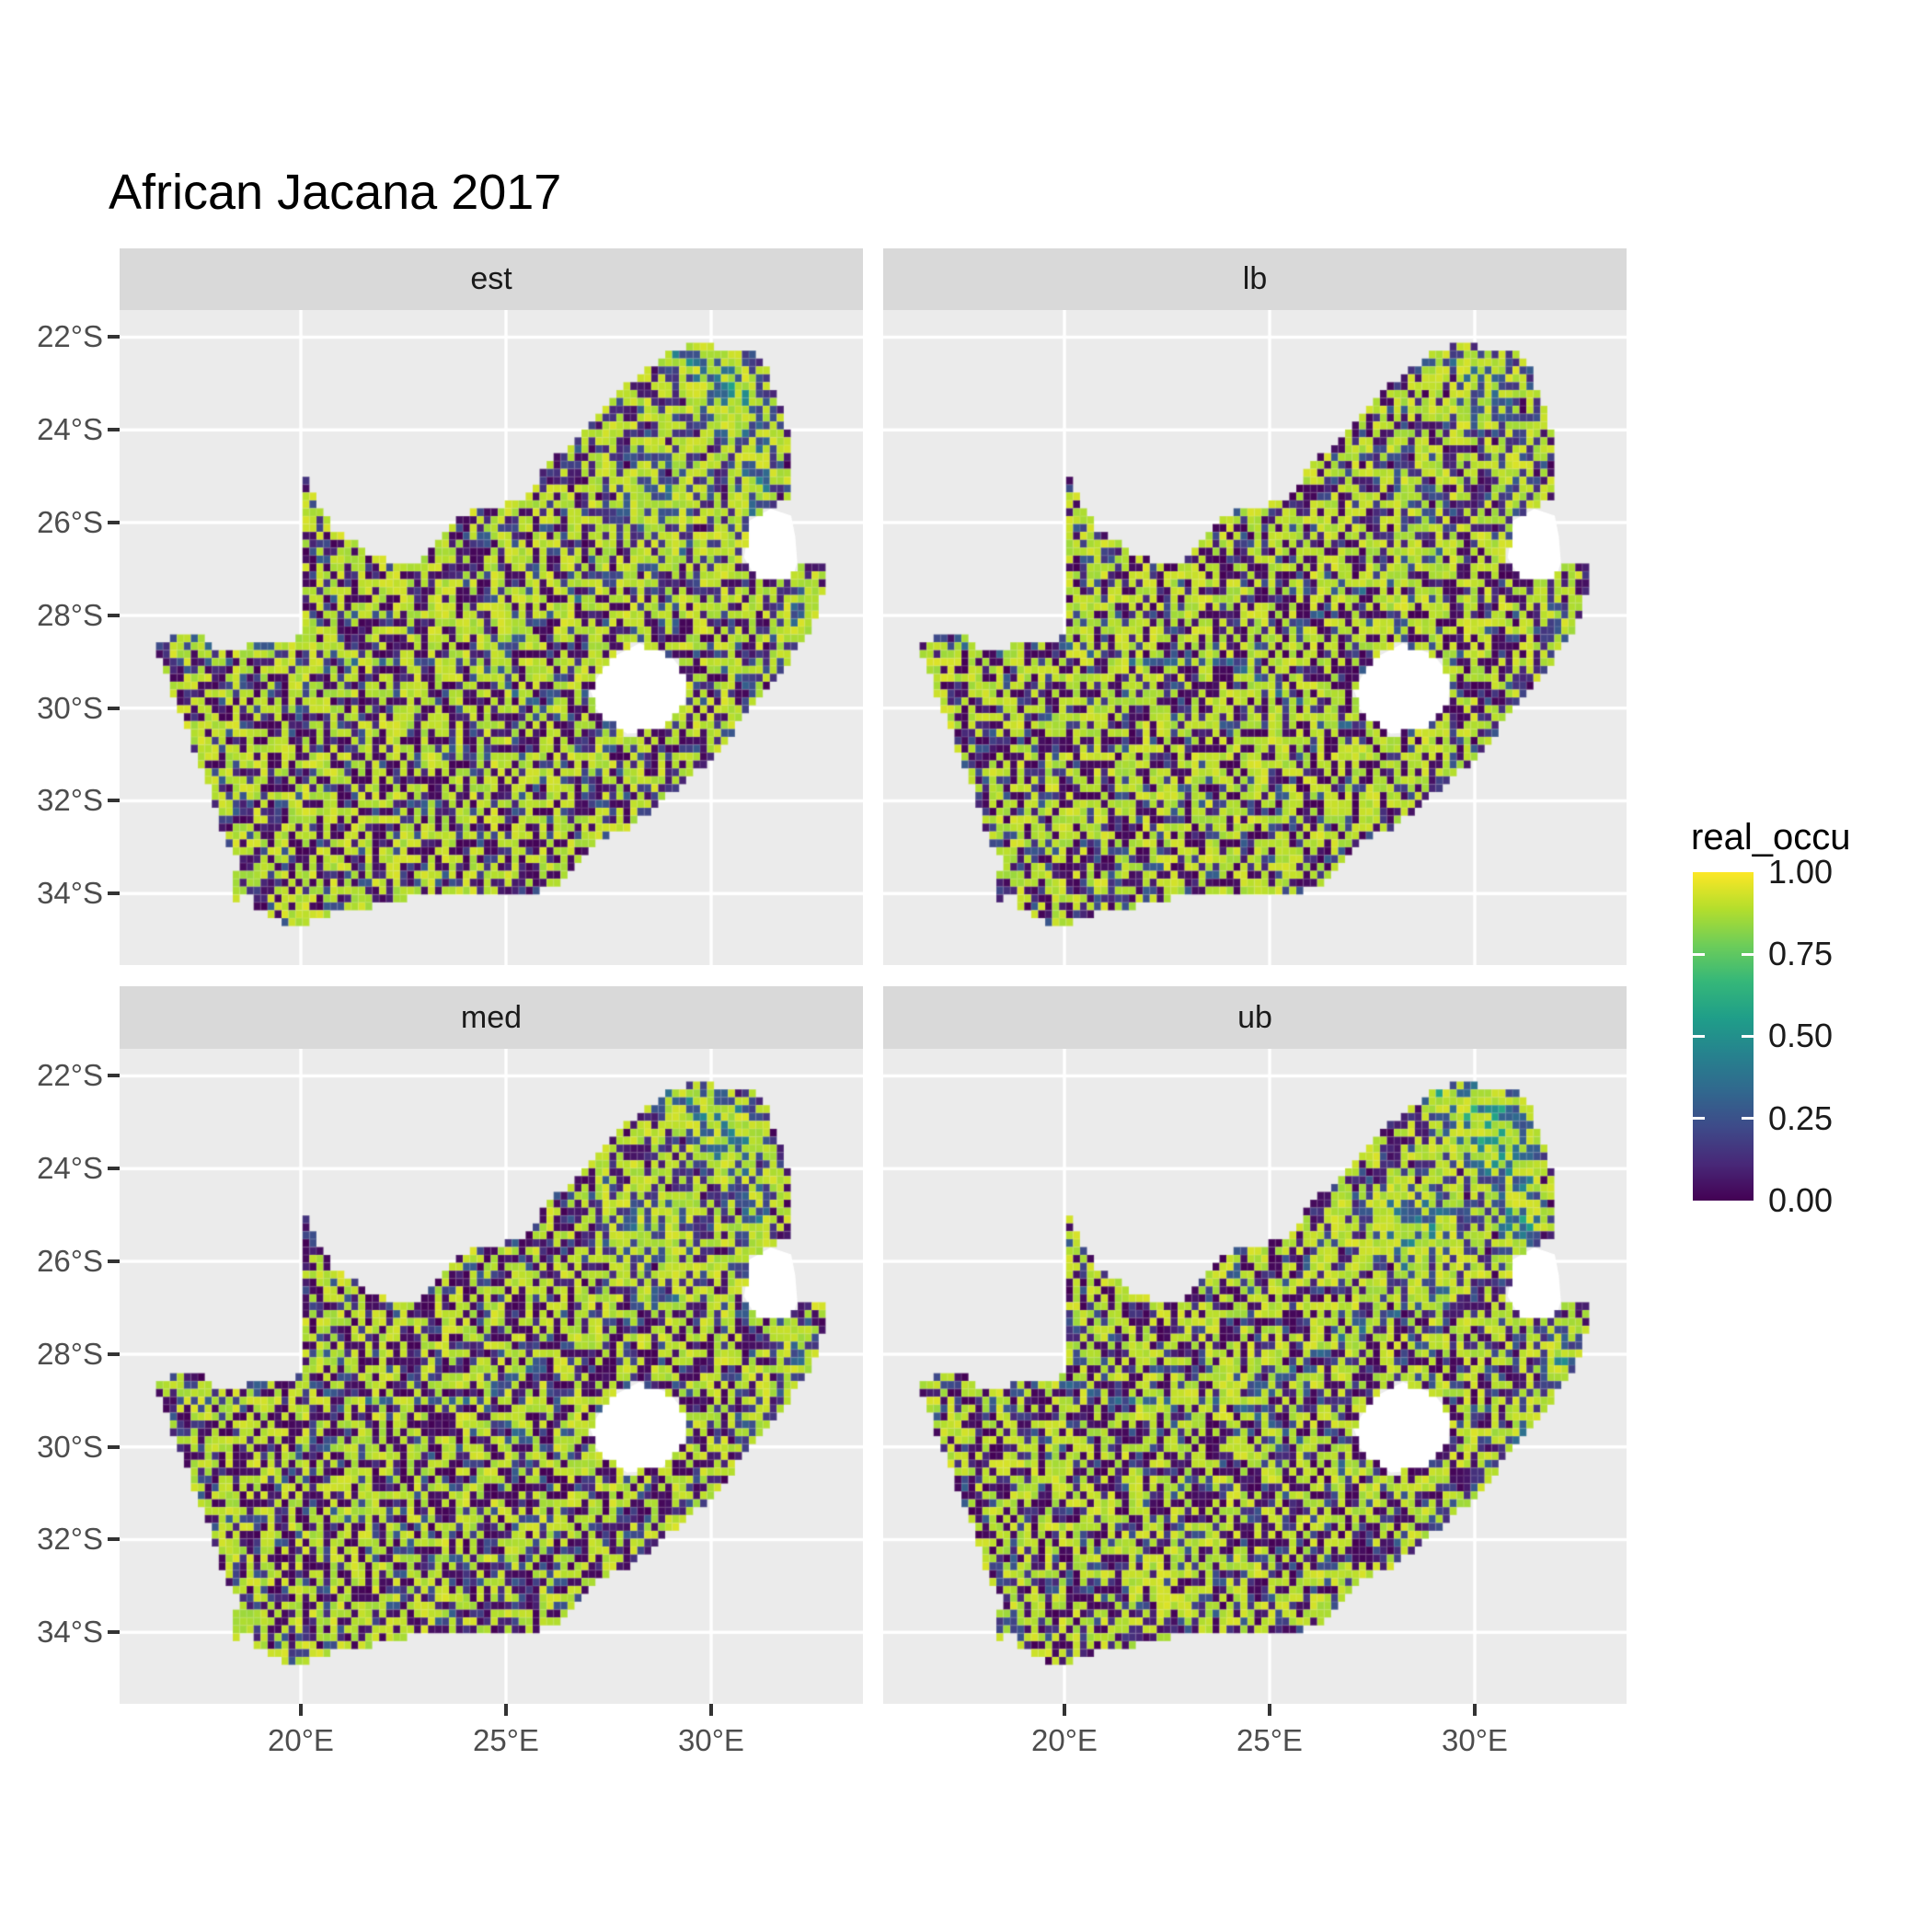 The image size is (1932, 1932). What do you see at coordinates (1255, 637) in the screenshot?
I see `facet-map-lb` at bounding box center [1255, 637].